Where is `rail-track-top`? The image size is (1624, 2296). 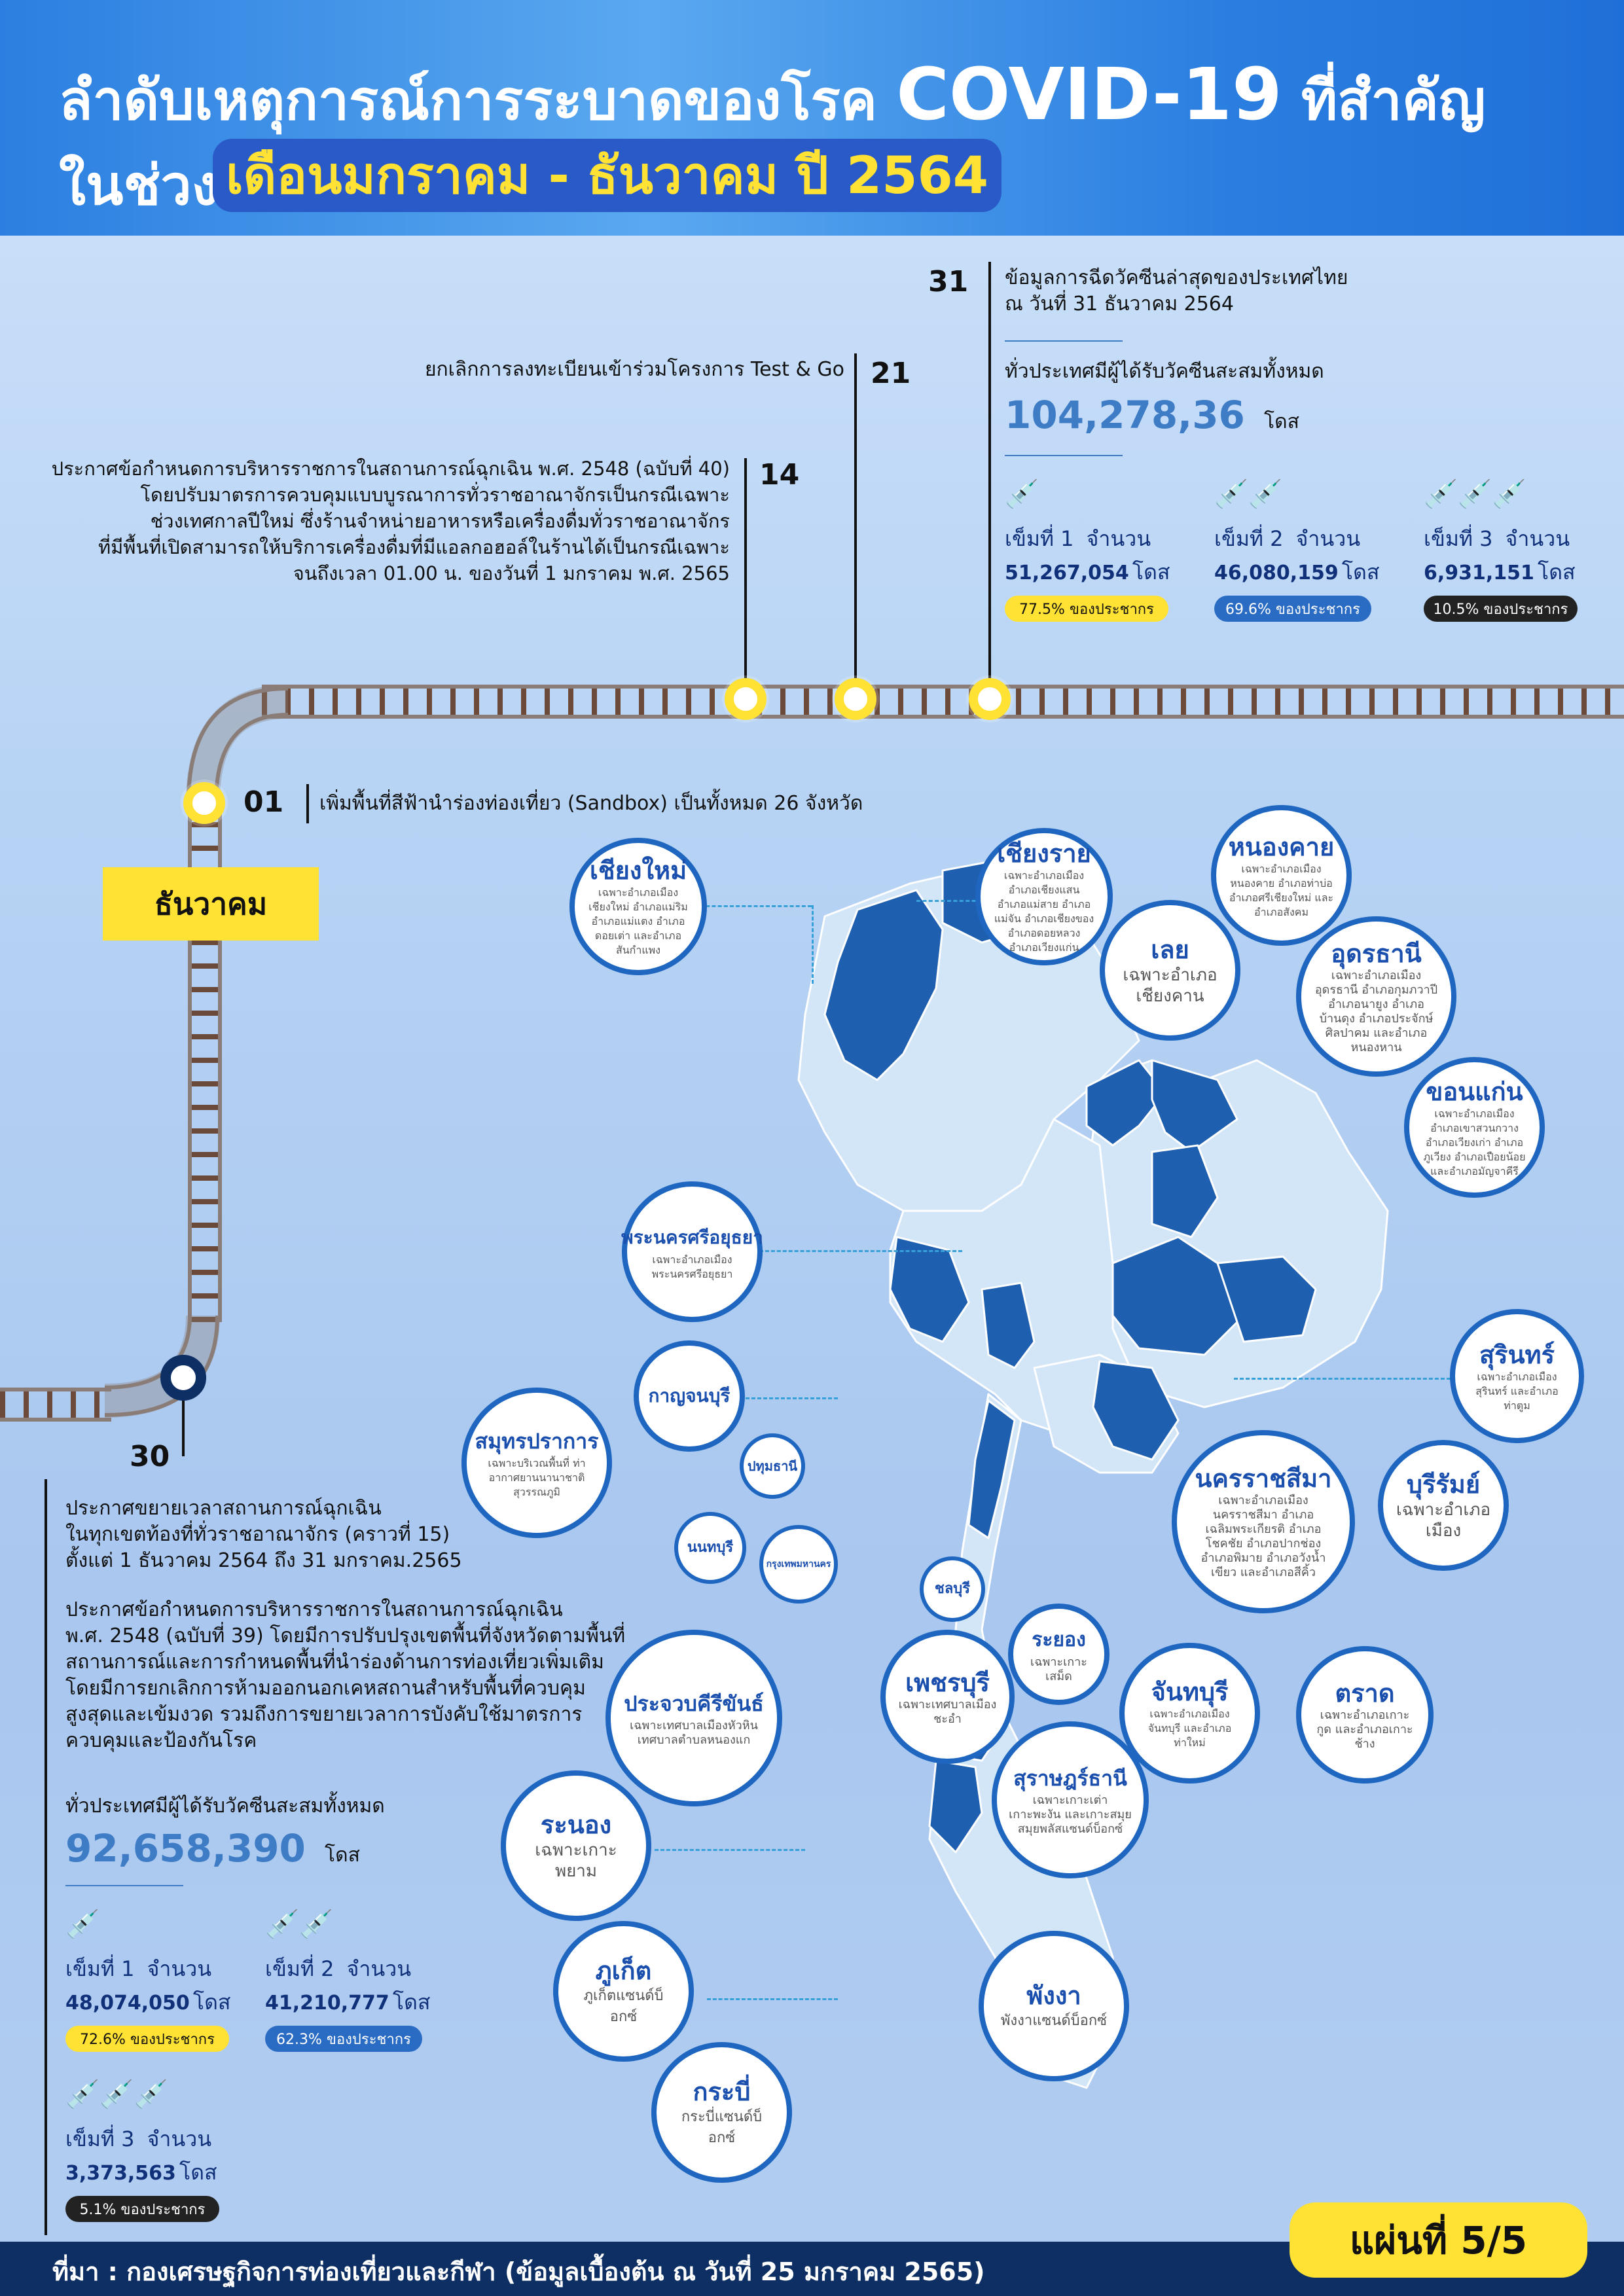
rail-track-top is located at coordinates (943, 702).